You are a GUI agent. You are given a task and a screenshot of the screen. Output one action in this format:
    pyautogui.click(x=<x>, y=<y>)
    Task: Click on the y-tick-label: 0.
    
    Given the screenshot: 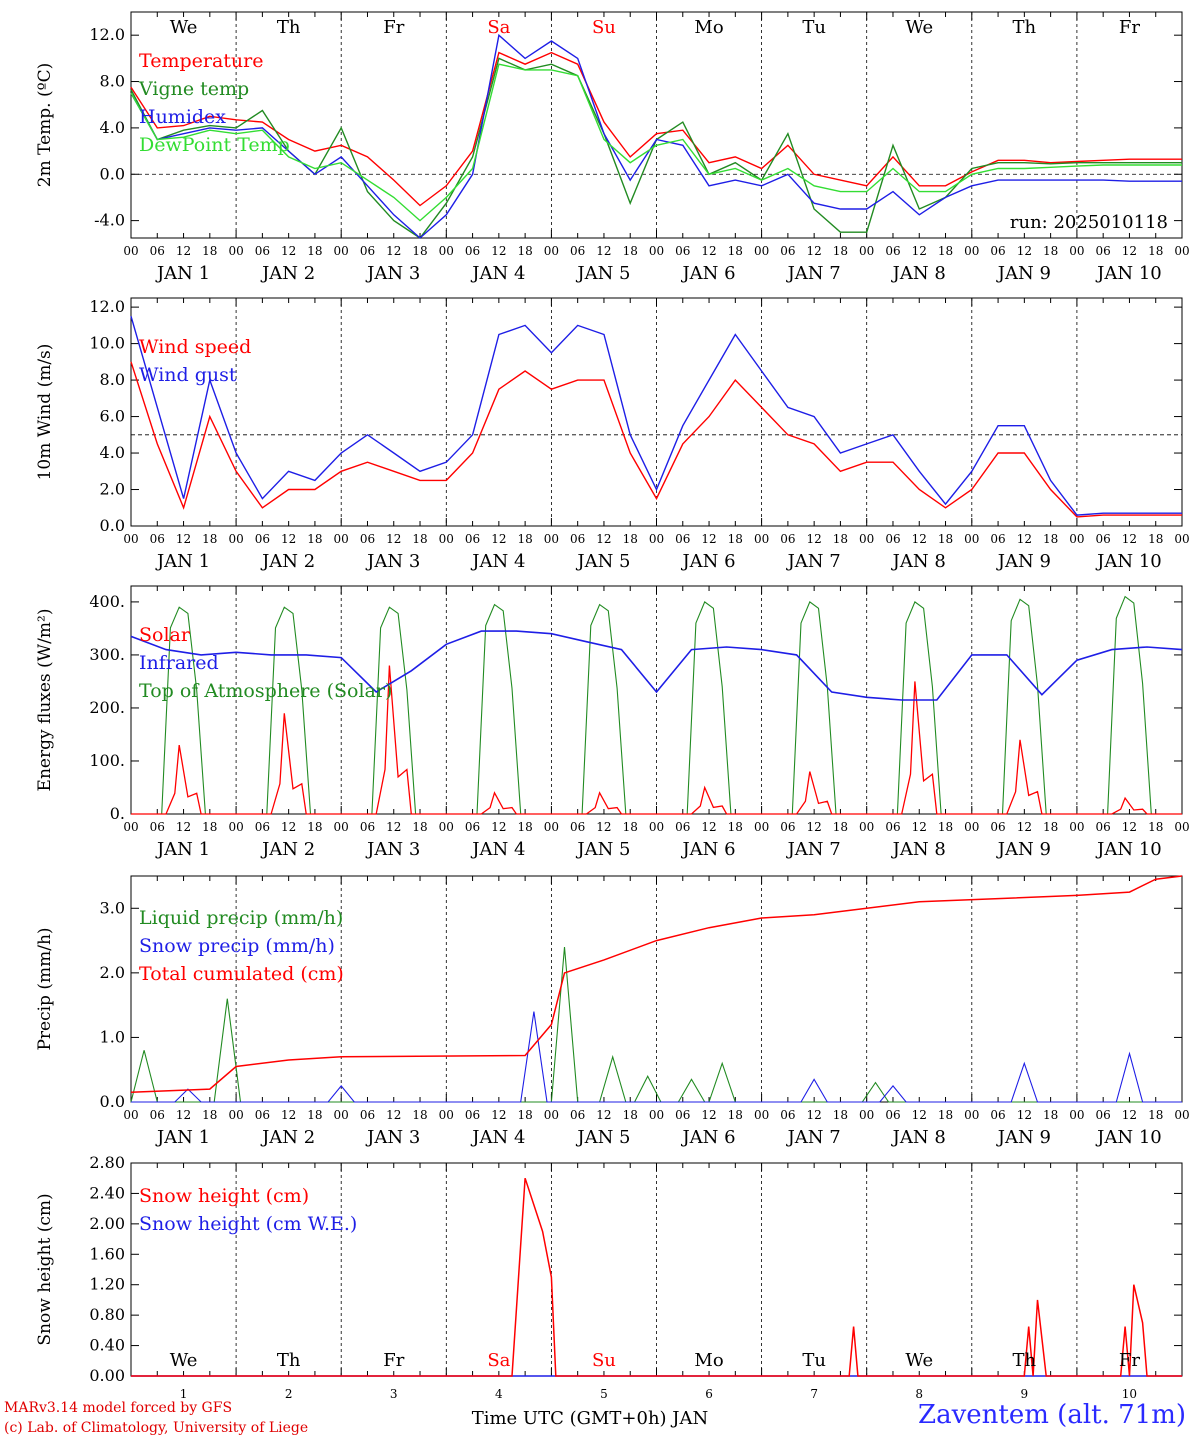 What is the action you would take?
    pyautogui.click(x=117, y=813)
    